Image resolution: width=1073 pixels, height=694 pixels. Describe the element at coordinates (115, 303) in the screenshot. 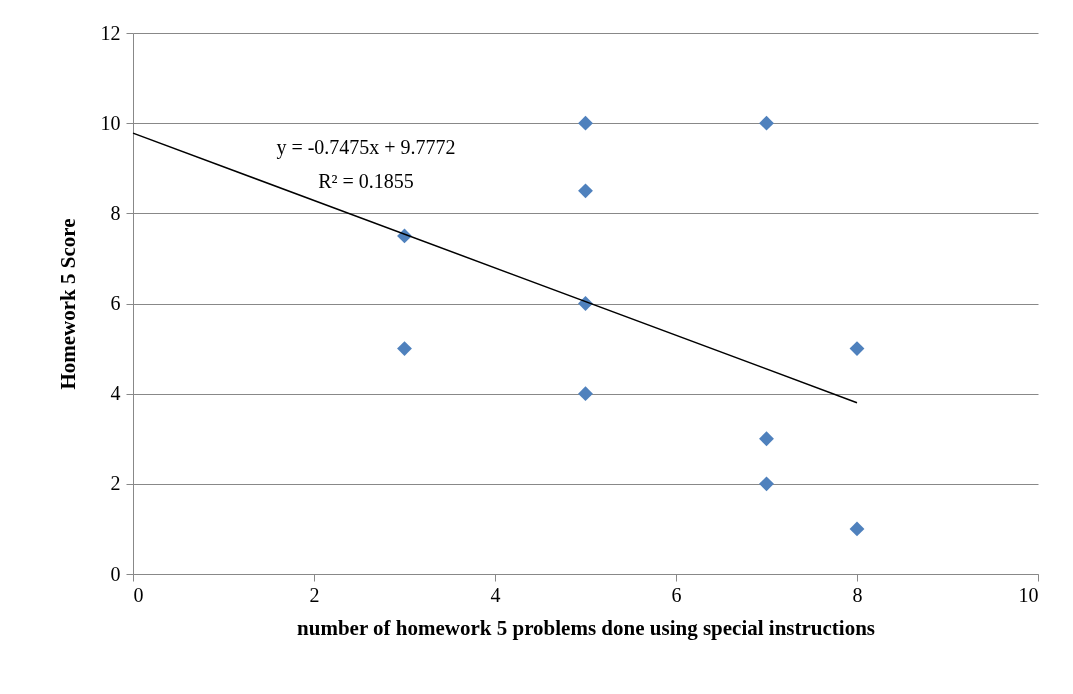

I see `y-tick-label: 6` at that location.